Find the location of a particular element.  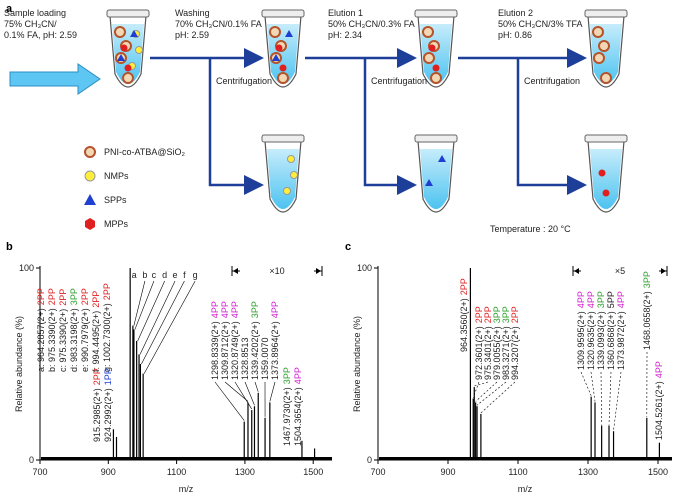

peak-label: 972.3601(2+) 2PP is located at coordinates (479, 343).